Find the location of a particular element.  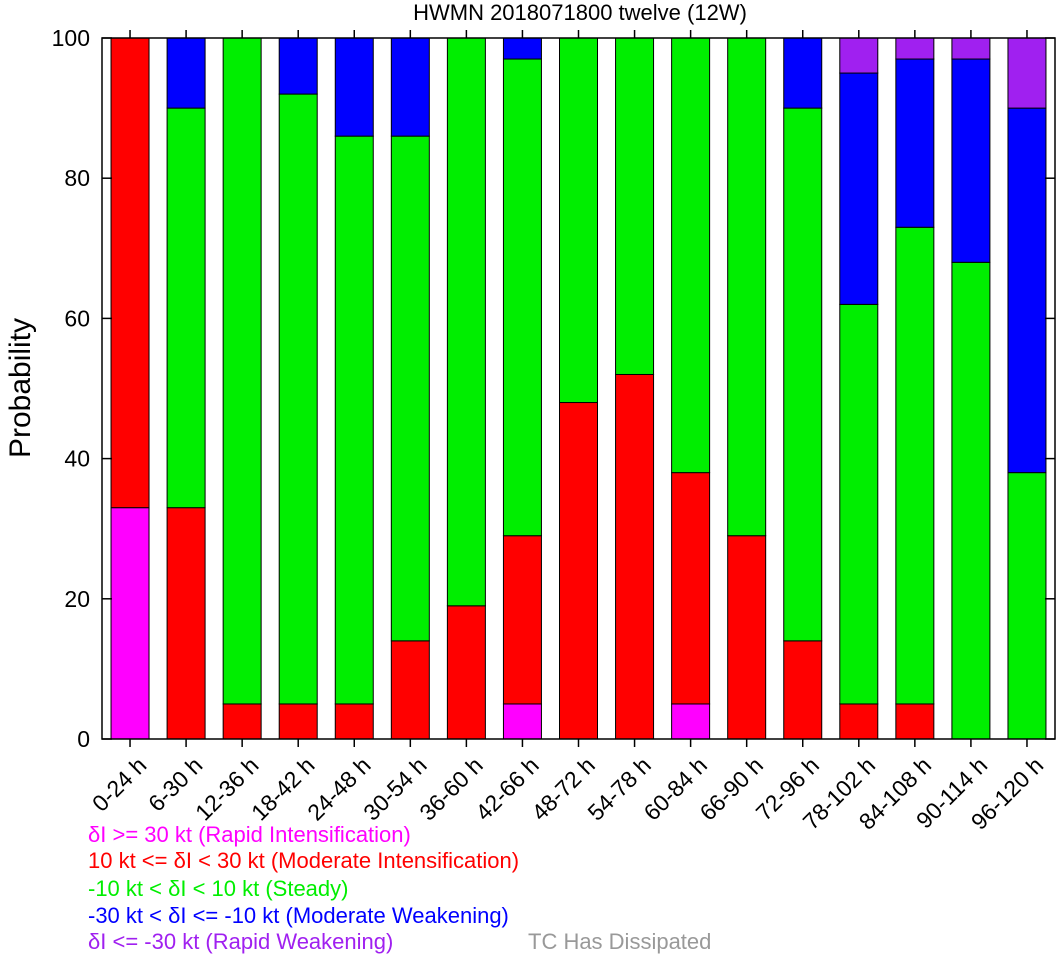

bar-segment-30-54h-s3 is located at coordinates (410, 87).